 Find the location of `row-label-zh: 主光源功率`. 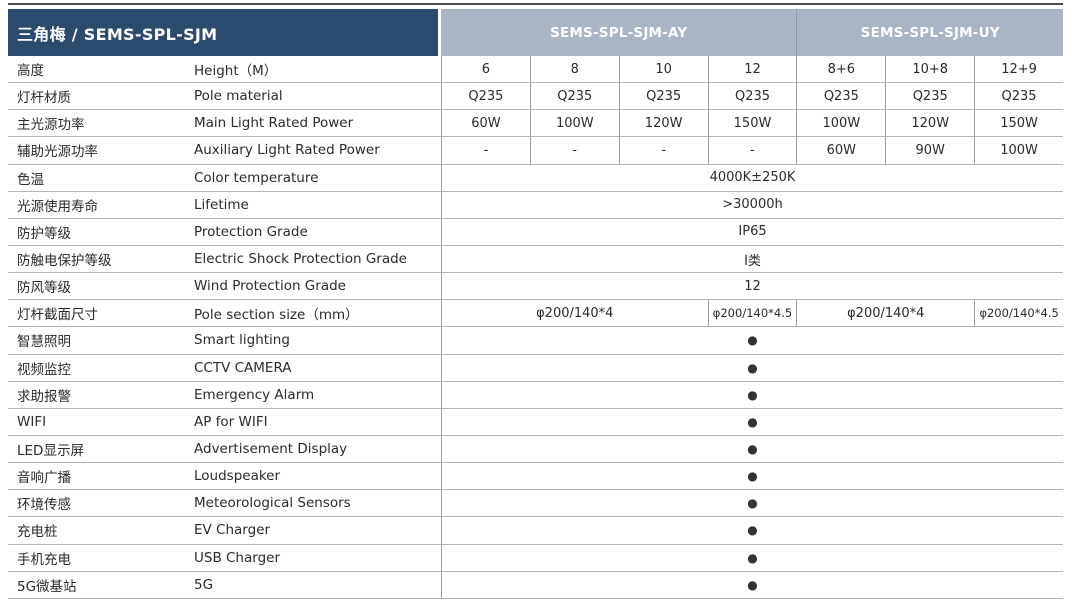

row-label-zh: 主光源功率 is located at coordinates (51, 125).